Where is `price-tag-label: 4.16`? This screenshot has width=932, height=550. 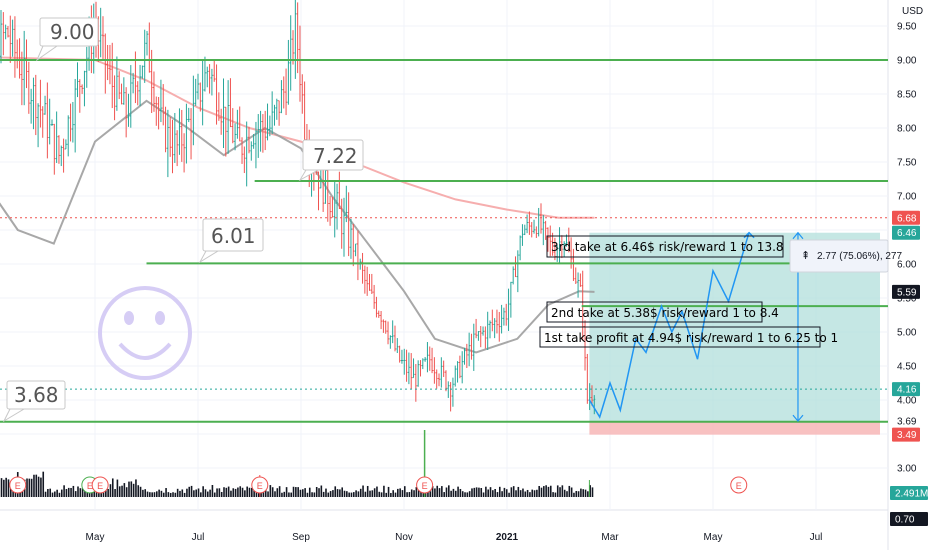 price-tag-label: 4.16 is located at coordinates (907, 390).